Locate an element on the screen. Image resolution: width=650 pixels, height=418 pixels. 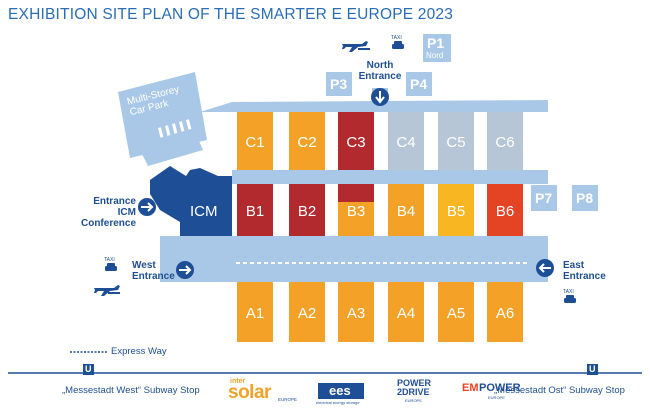
icm-entrance-label: Entrance ICM Conference is located at coordinates (108, 212).